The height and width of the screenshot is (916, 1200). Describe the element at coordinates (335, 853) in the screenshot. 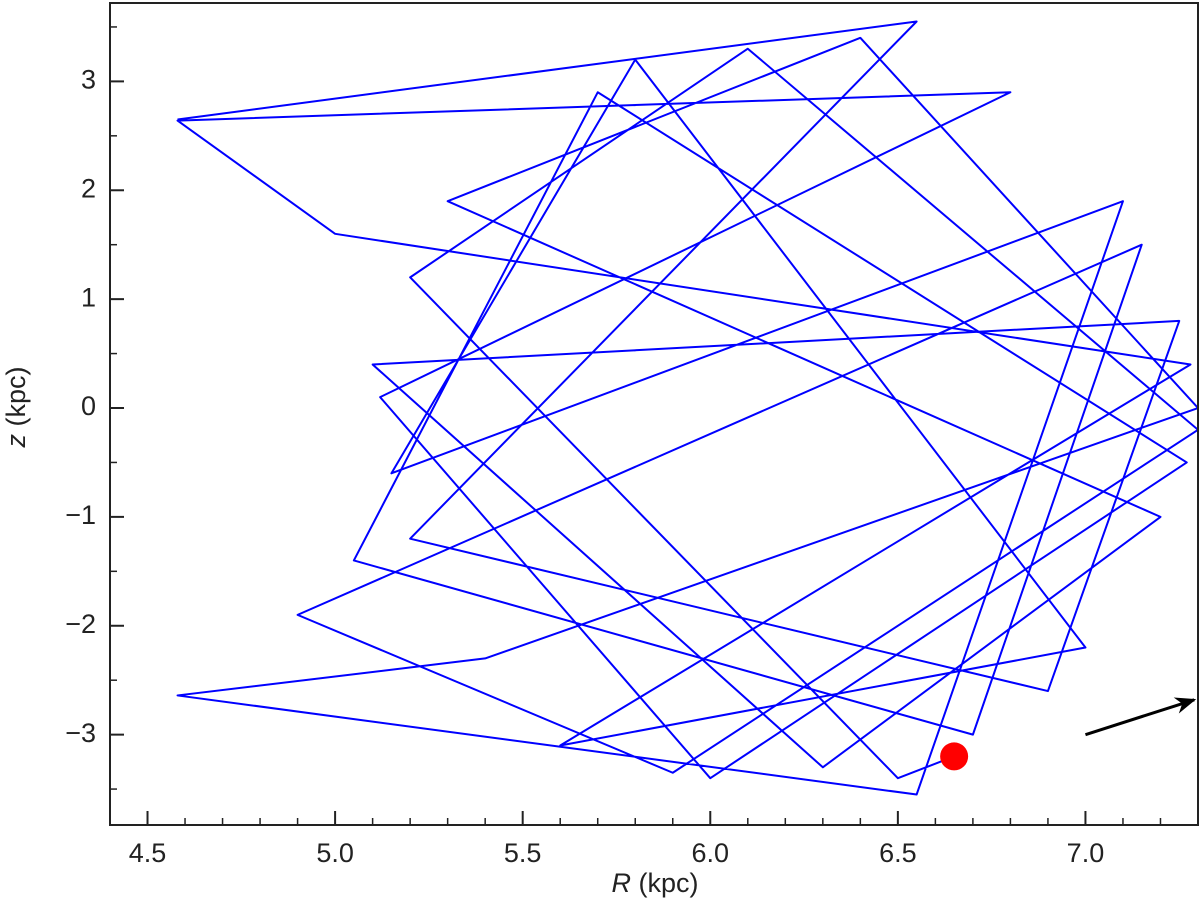

I see `x-tick-label: 5.0` at that location.